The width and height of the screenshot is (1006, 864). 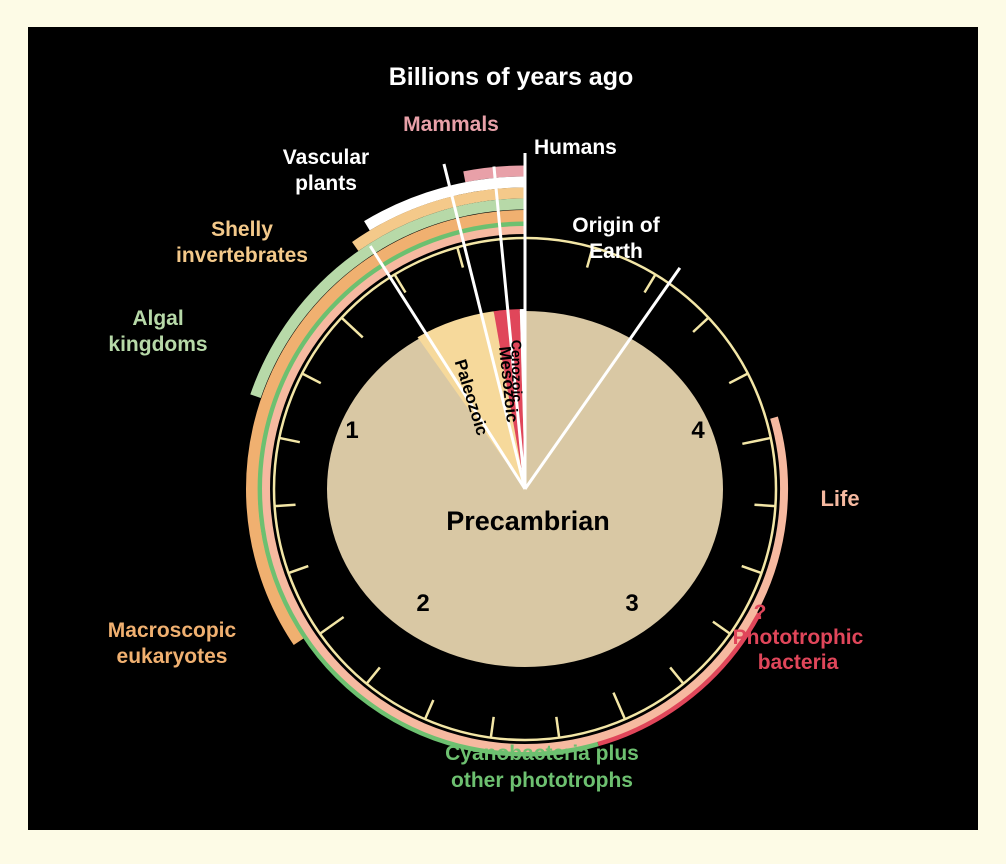 What do you see at coordinates (157, 318) in the screenshot?
I see `event-label-algal-kingdoms-line1: Algal` at bounding box center [157, 318].